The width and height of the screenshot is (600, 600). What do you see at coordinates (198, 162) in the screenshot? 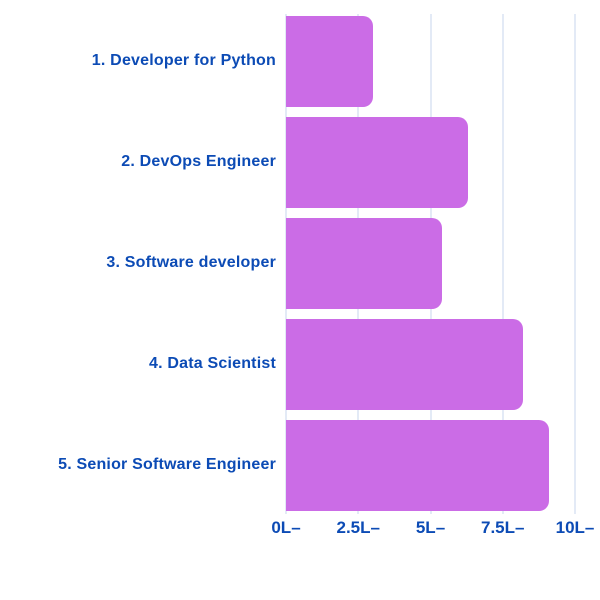
I see `category-label: 2. DevOps Engineer` at bounding box center [198, 162].